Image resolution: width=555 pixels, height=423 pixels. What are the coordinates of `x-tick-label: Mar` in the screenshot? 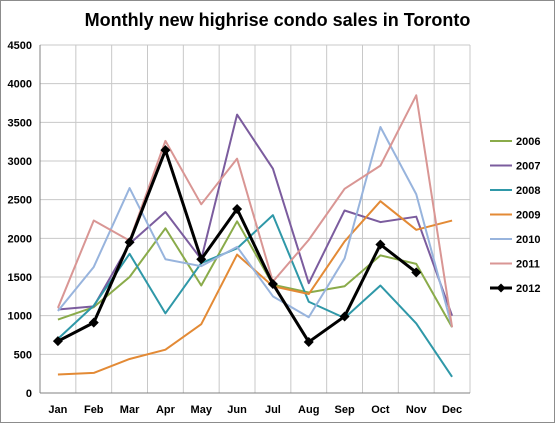 It's located at (130, 410).